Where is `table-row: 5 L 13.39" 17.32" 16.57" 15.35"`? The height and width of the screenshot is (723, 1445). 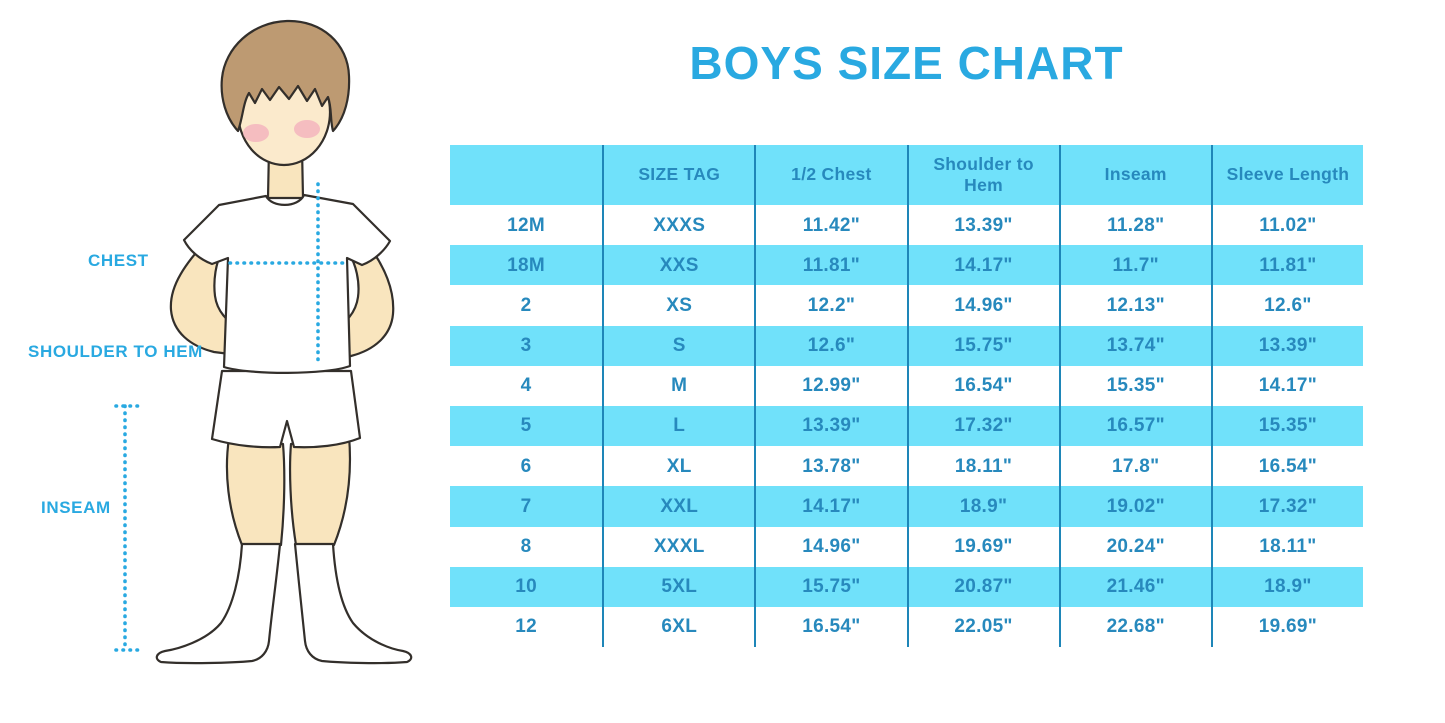 table-row: 5 L 13.39" 17.32" 16.57" 15.35" is located at coordinates (906, 426).